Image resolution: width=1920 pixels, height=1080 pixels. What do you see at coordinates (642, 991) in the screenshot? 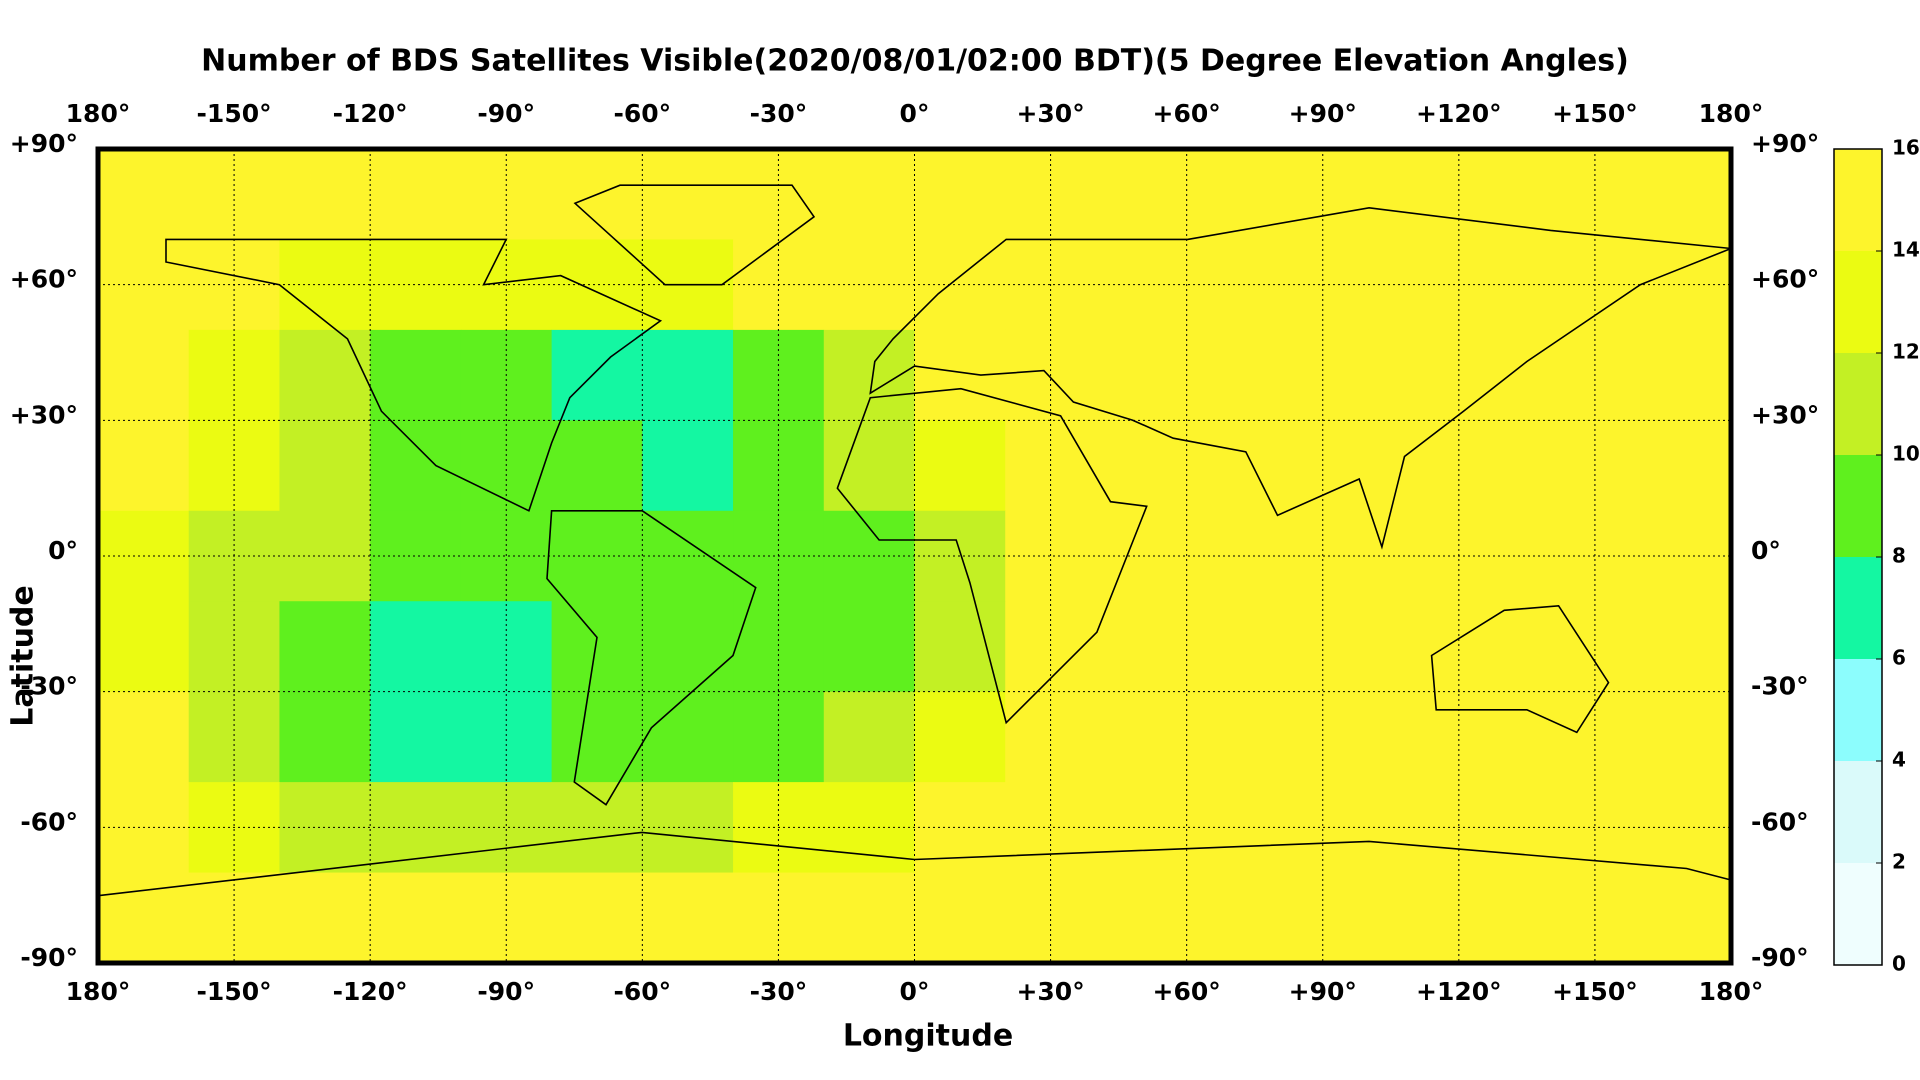
I see `x-tick-label: -60°` at bounding box center [642, 991].